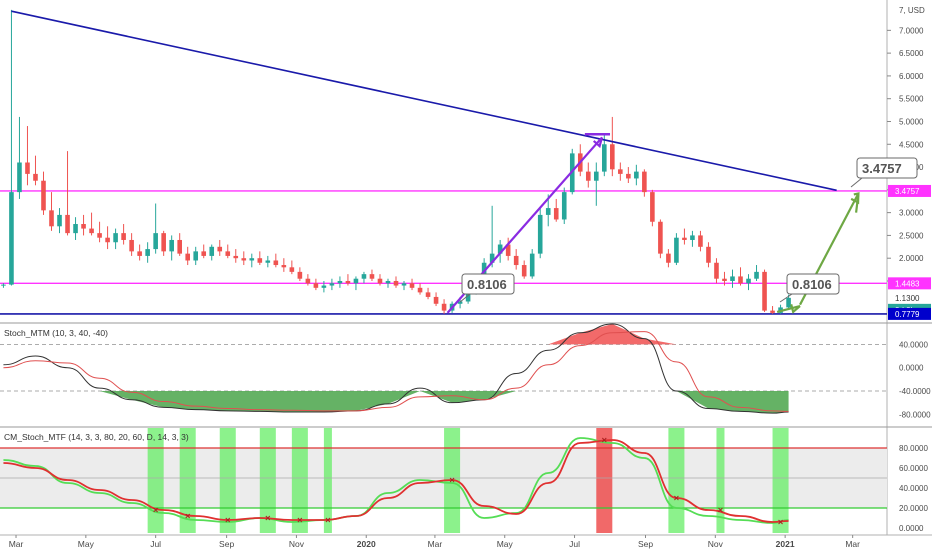  Describe the element at coordinates (852, 544) in the screenshot. I see `x-tick-label: Mar` at that location.